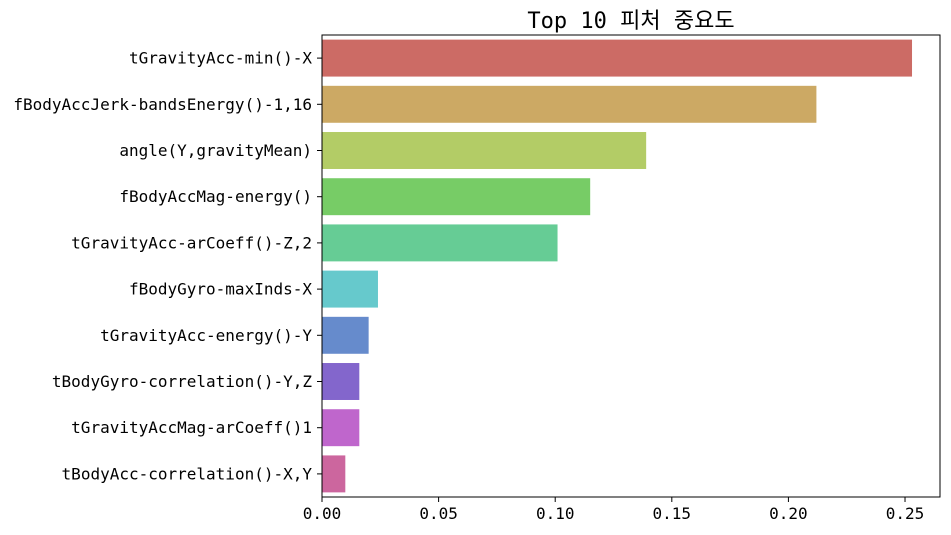 The width and height of the screenshot is (951, 535). Describe the element at coordinates (206, 335) in the screenshot. I see `category-label: tGravityAcc-energy()-Y` at that location.